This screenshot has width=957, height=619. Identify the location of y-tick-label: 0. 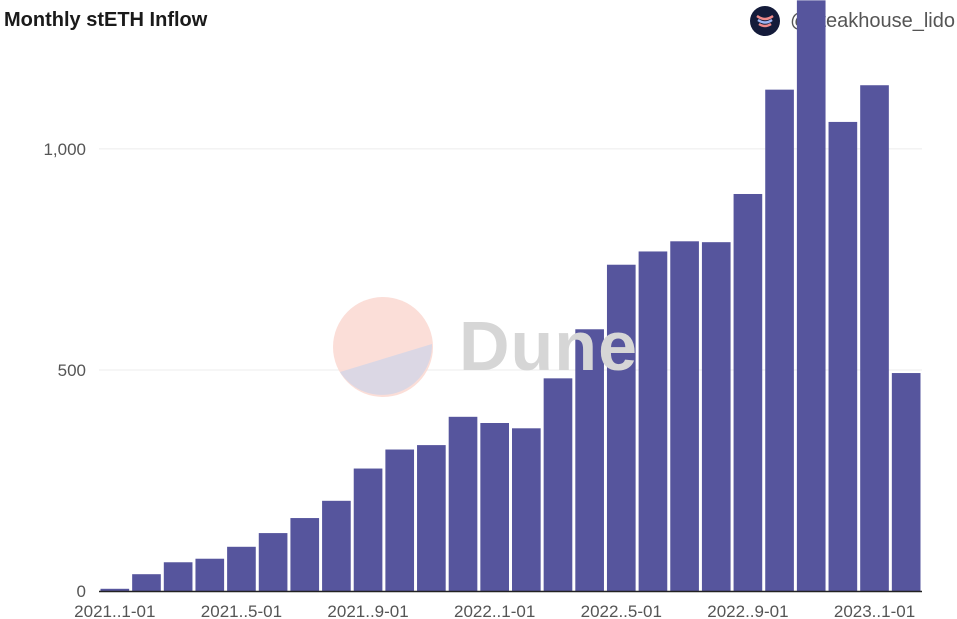
(81, 591).